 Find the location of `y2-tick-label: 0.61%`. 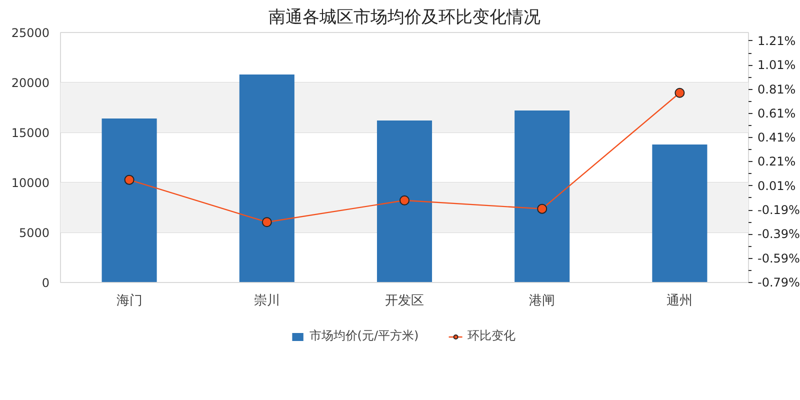

y2-tick-label: 0.61% is located at coordinates (777, 113).